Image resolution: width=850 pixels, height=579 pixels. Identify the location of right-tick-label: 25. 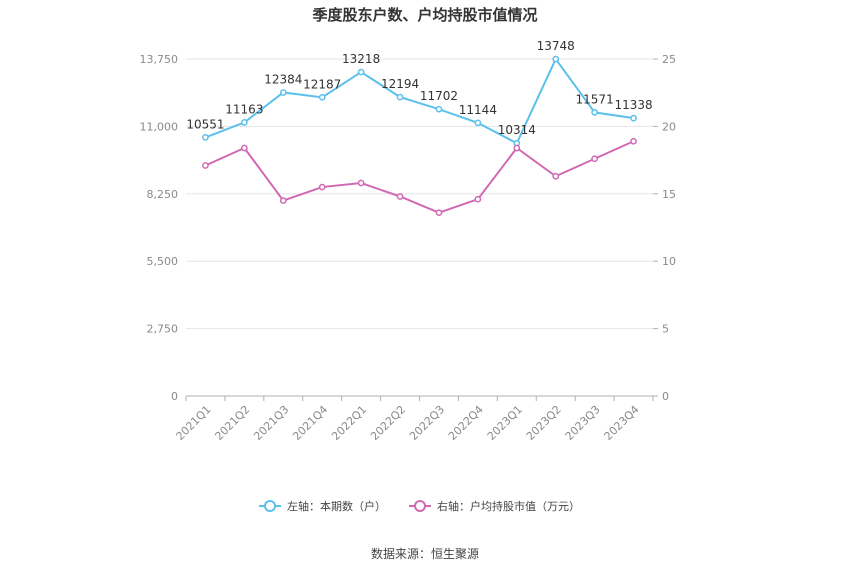
(669, 59).